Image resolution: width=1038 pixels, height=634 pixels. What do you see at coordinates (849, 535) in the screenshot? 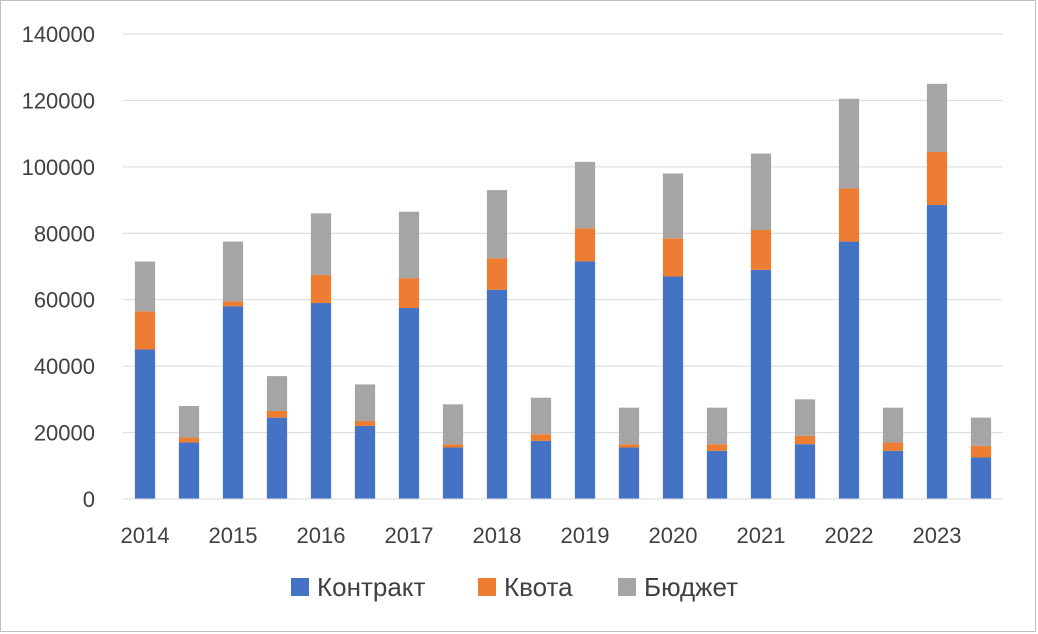
I see `x-tick-label: 2022` at bounding box center [849, 535].